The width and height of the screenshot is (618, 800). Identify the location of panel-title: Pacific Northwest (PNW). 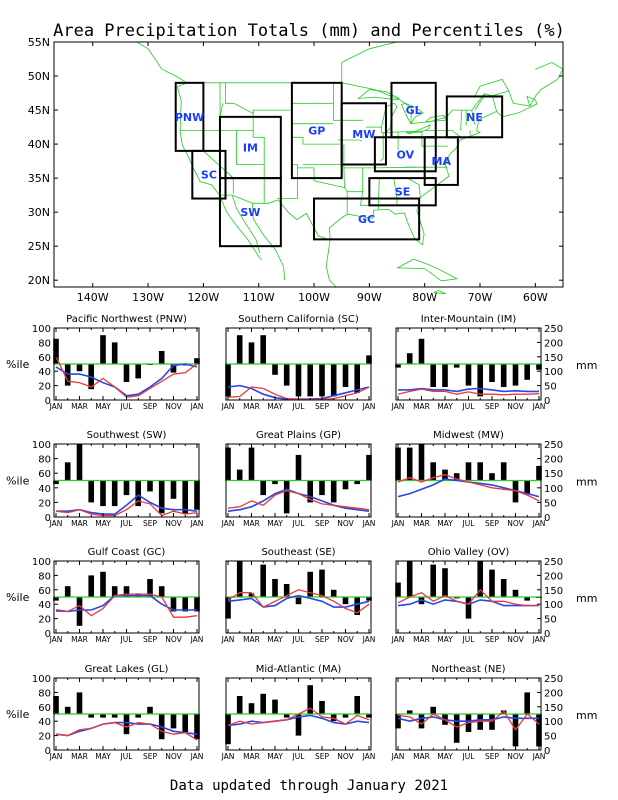
(126, 319).